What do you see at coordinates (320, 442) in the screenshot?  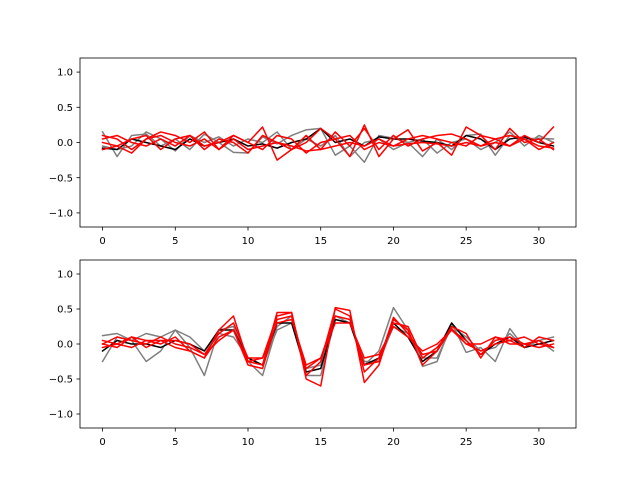 I see `x-tick-label-1-3: 15` at bounding box center [320, 442].